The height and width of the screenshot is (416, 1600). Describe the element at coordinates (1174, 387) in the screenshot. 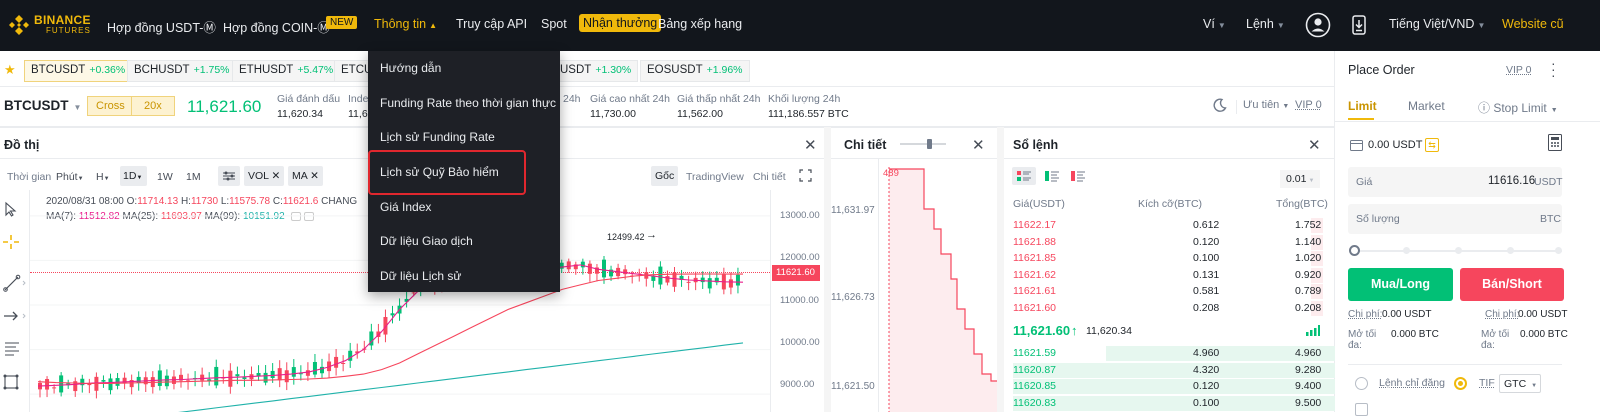

I see `bid-row: 11620.85 0.120 9.400` at that location.